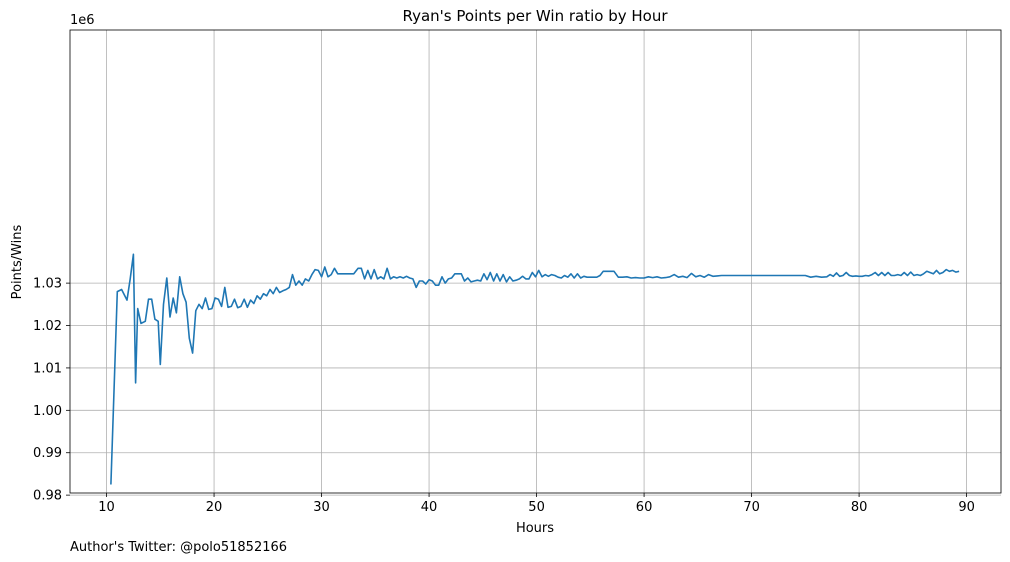 This screenshot has height=562, width=1010. I want to click on x-tick-label: 70, so click(751, 507).